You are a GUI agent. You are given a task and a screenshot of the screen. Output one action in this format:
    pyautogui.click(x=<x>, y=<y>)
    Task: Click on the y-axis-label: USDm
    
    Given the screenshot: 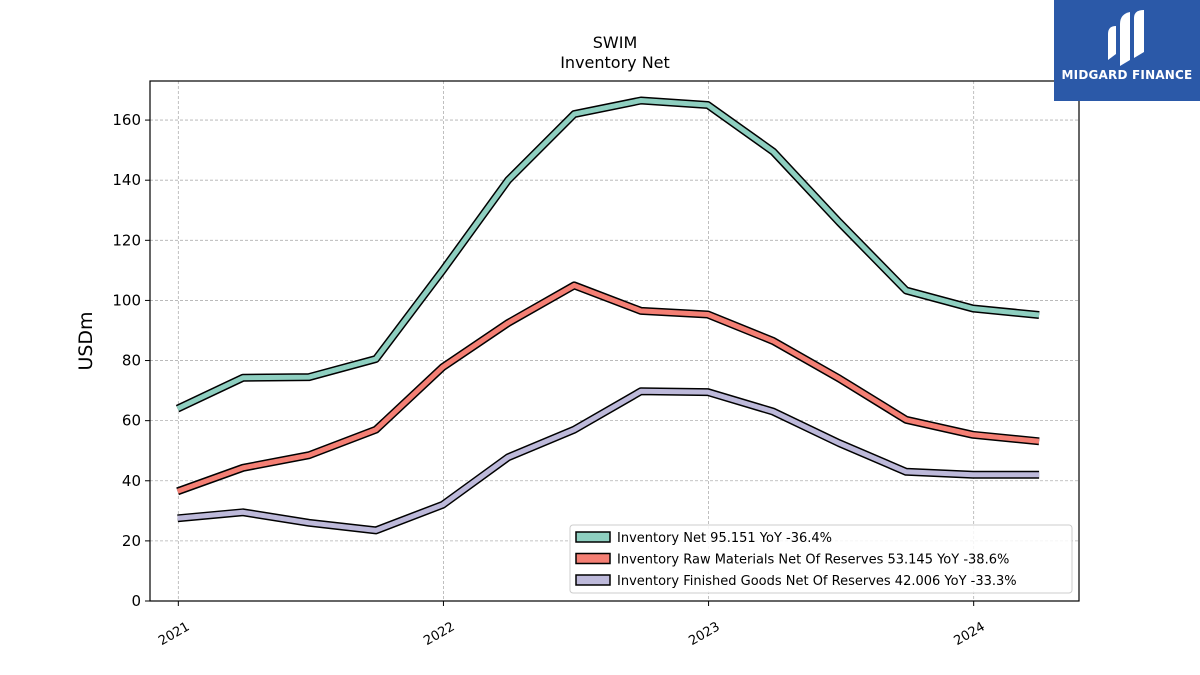 What is the action you would take?
    pyautogui.click(x=86, y=340)
    